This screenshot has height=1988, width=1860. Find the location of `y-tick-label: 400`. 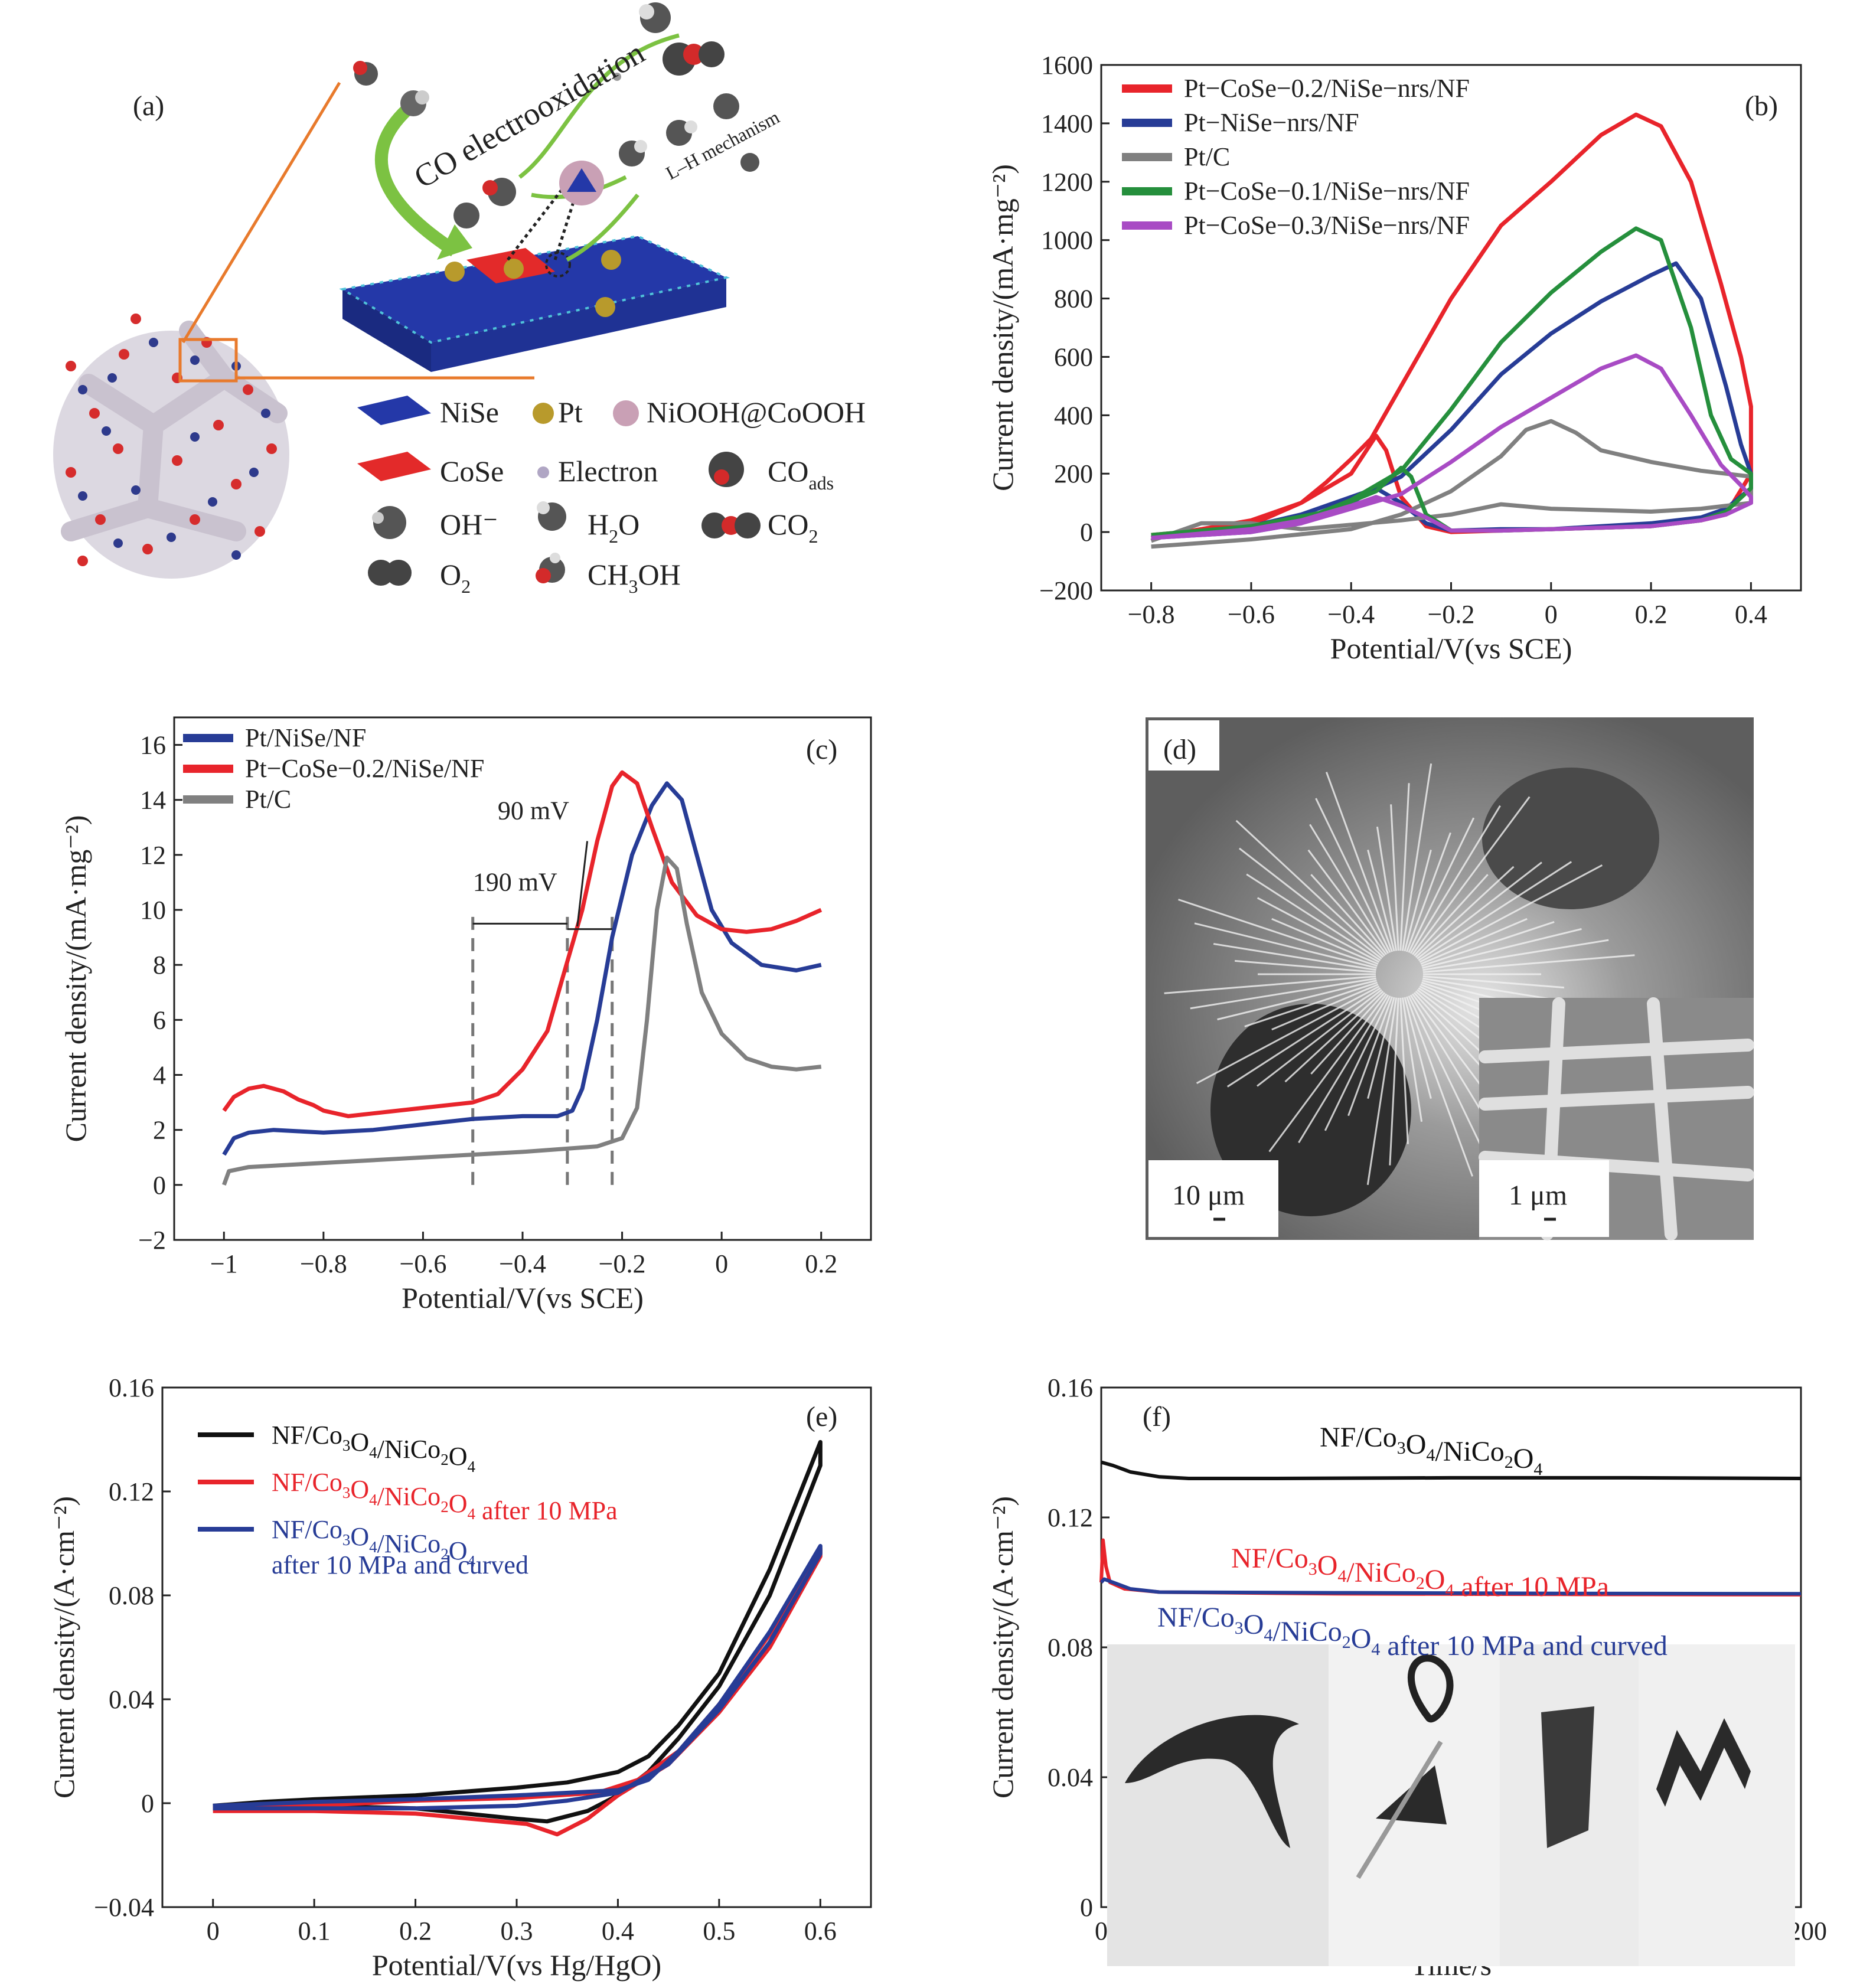

y-tick-label: 400 is located at coordinates (1073, 416).